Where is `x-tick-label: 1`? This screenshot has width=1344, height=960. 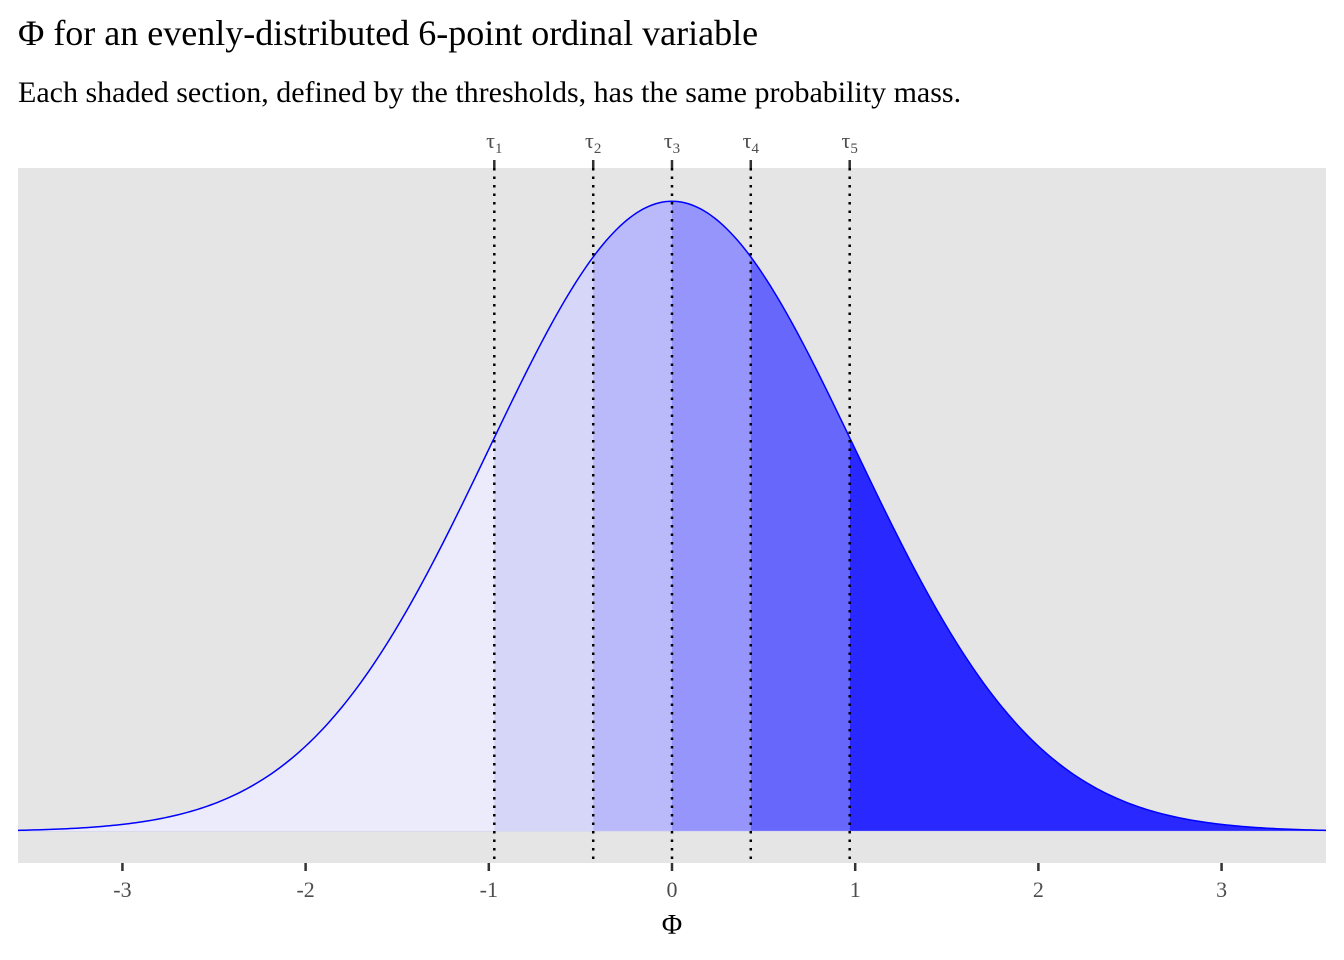 x-tick-label: 1 is located at coordinates (855, 889).